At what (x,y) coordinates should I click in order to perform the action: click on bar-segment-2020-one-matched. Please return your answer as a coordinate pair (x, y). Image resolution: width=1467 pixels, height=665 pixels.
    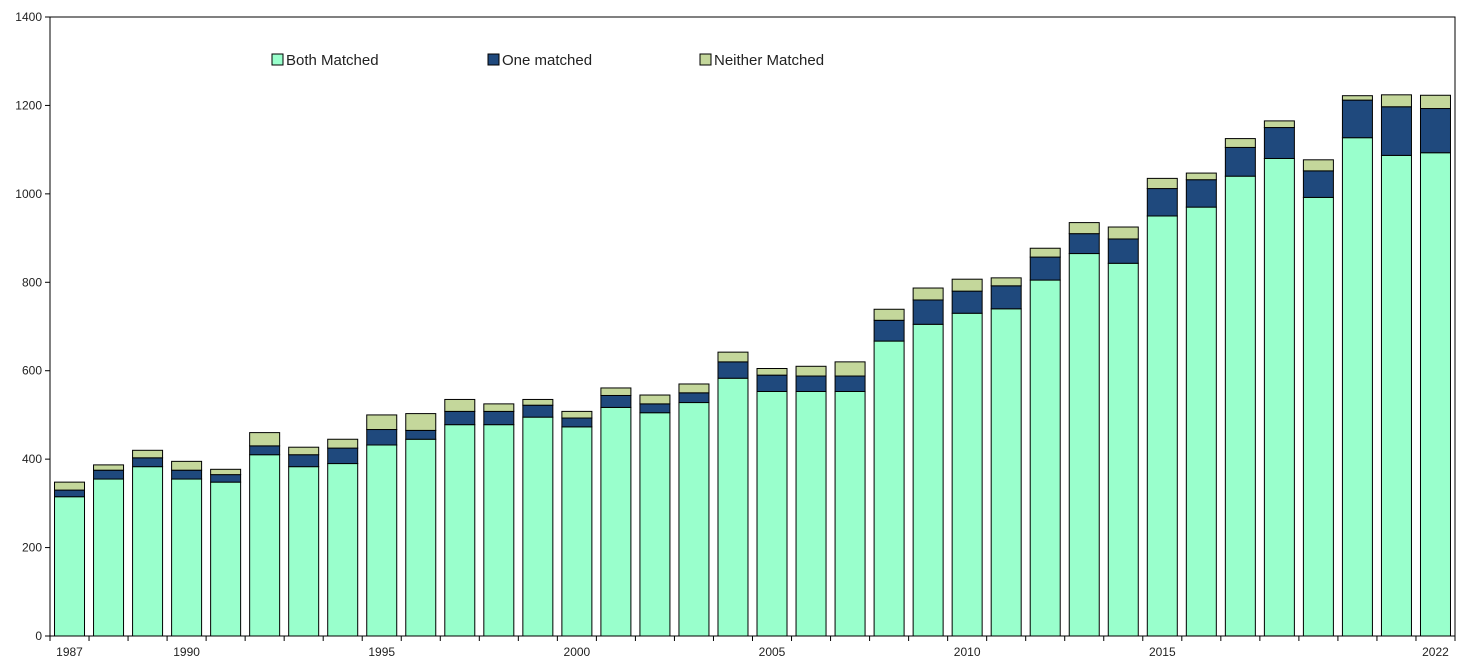
    Looking at the image, I should click on (1357, 119).